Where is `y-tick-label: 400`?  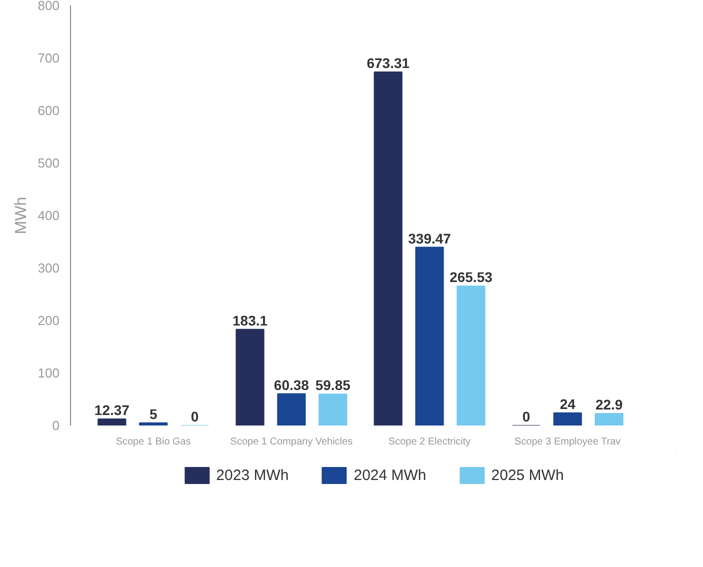
y-tick-label: 400 is located at coordinates (49, 215).